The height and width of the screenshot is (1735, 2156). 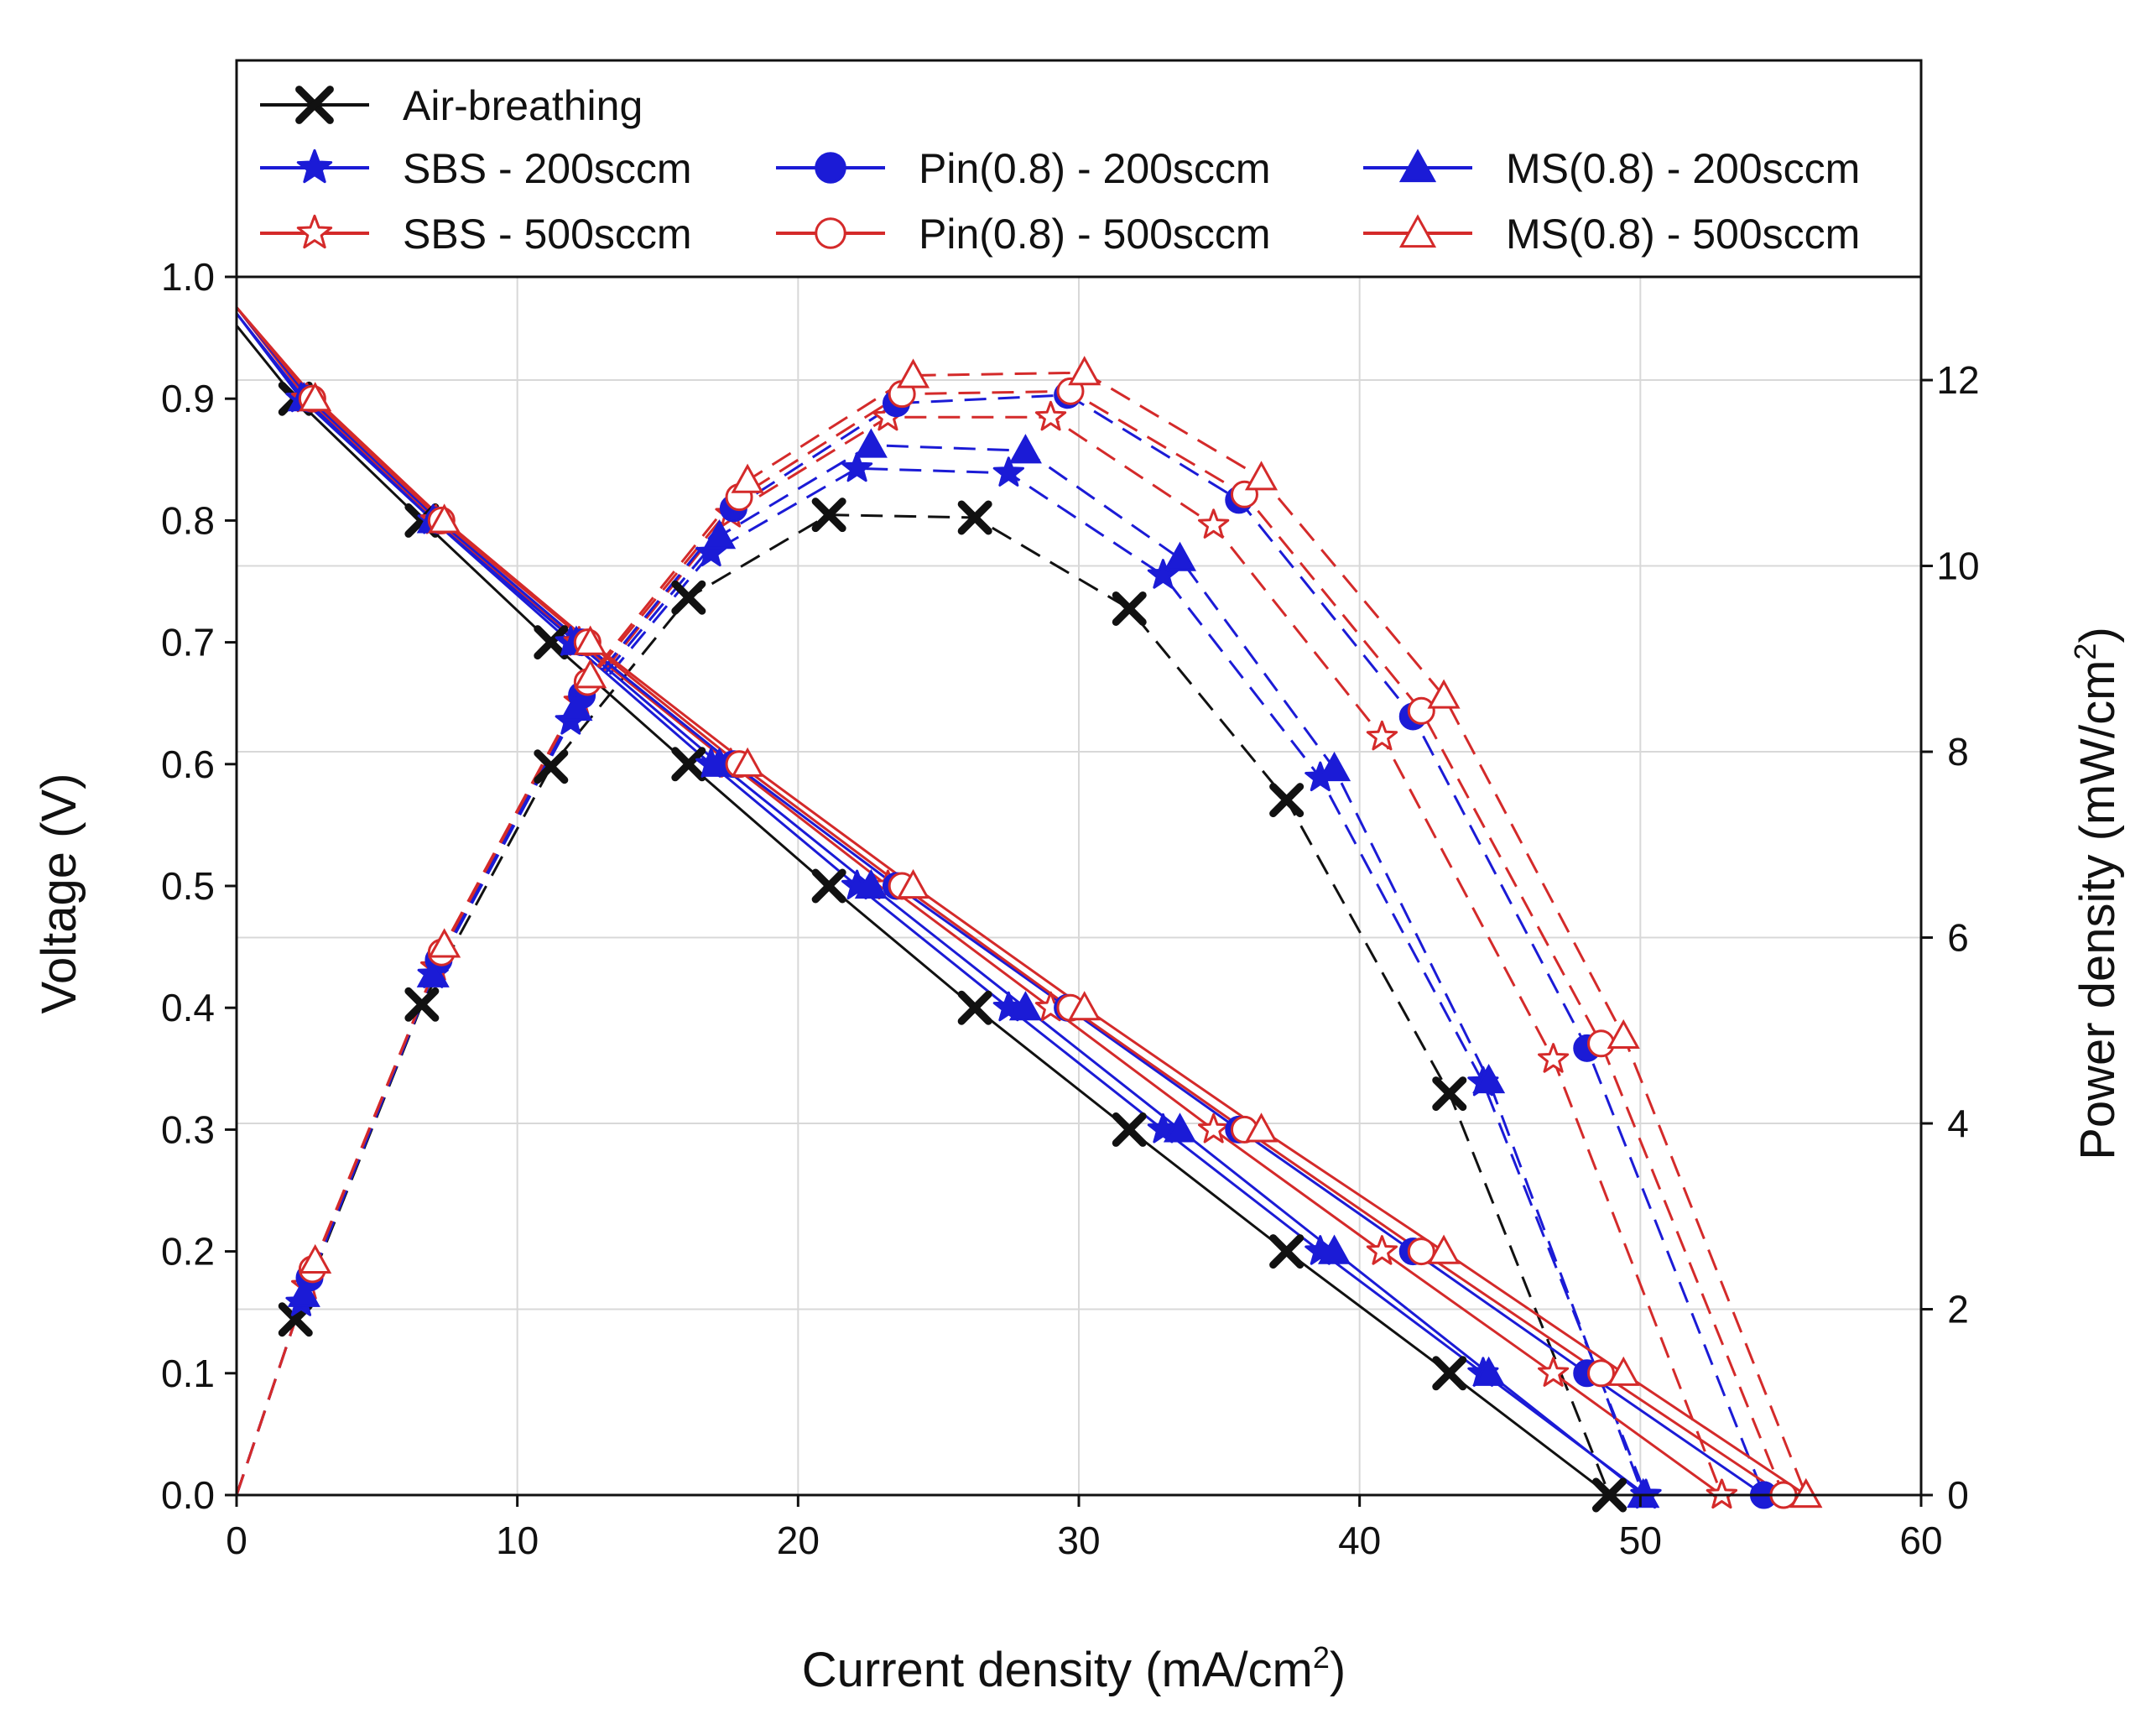 What do you see at coordinates (188, 642) in the screenshot?
I see `y-tick-label: 0.7` at bounding box center [188, 642].